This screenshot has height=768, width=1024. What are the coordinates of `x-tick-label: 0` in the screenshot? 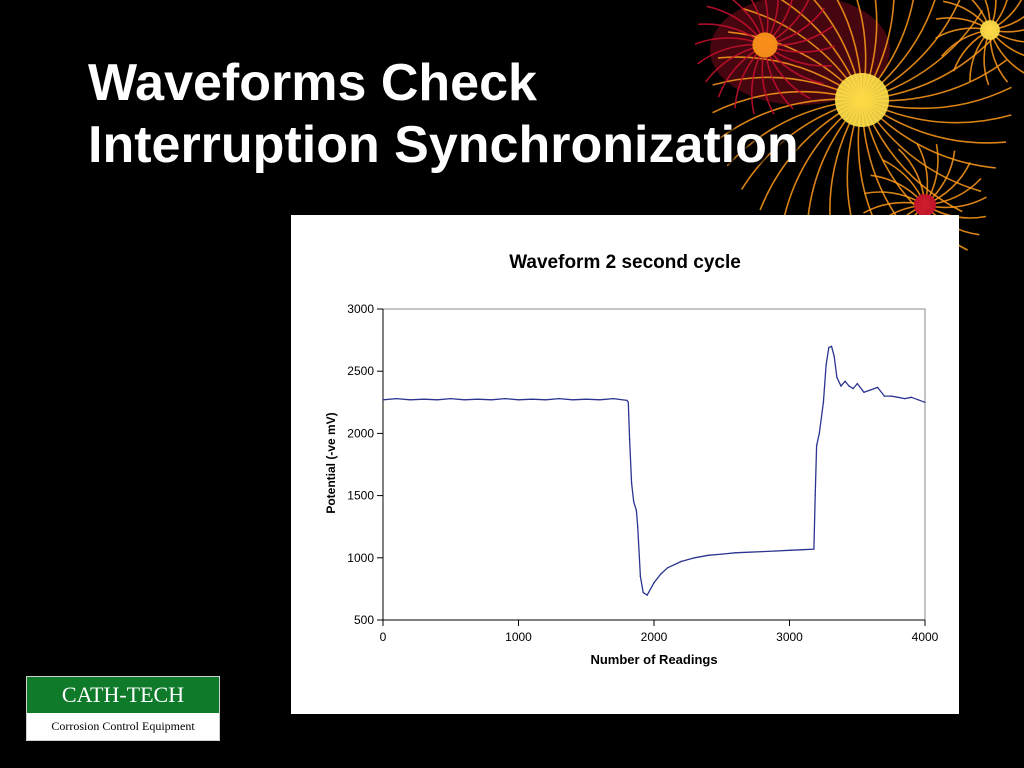 It's located at (383, 637).